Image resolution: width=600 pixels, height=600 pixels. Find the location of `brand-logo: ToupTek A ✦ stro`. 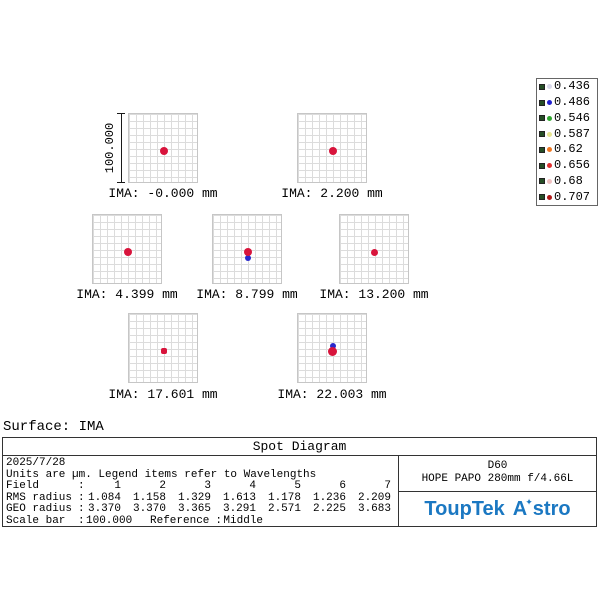

brand-logo: ToupTek A ✦ stro is located at coordinates (497, 509).